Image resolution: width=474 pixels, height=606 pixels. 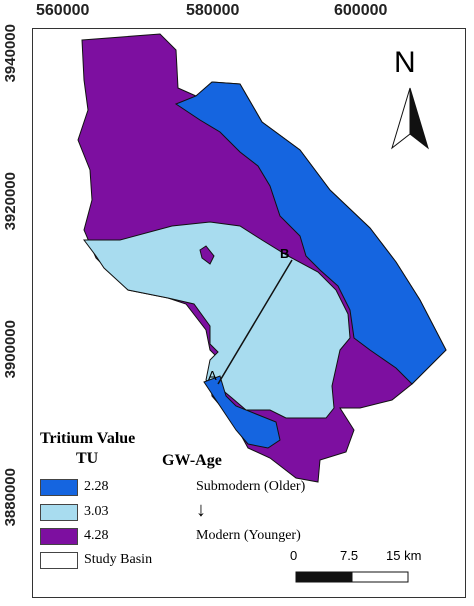 What do you see at coordinates (87, 458) in the screenshot?
I see `legend-unit-header: TU` at bounding box center [87, 458].